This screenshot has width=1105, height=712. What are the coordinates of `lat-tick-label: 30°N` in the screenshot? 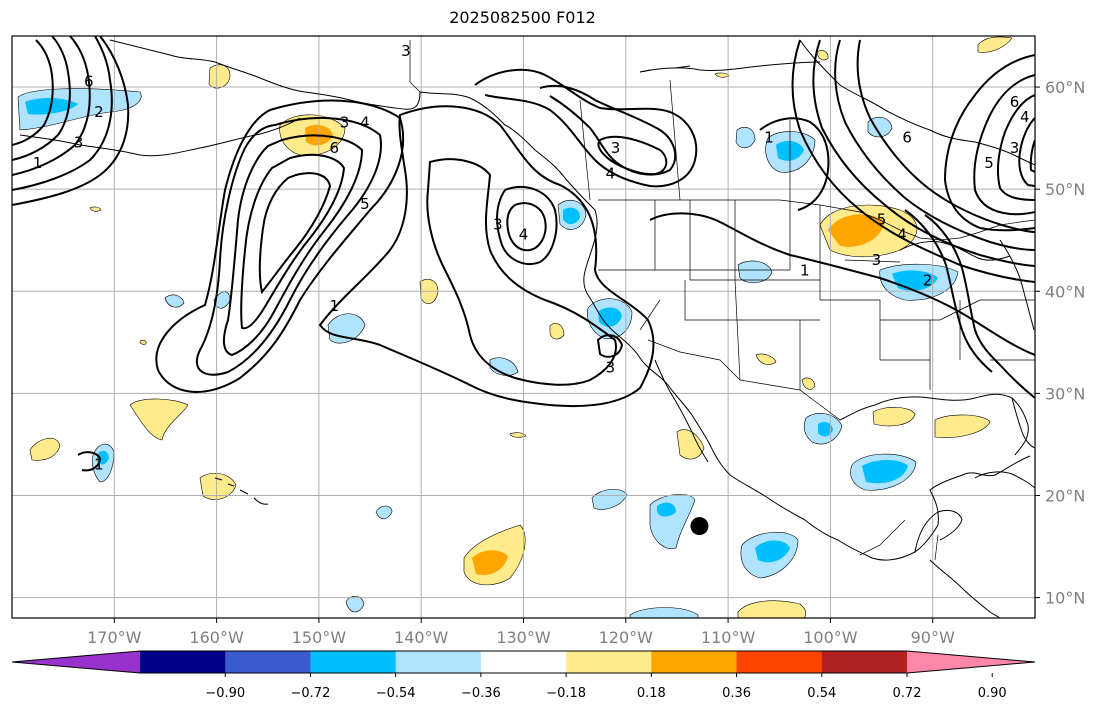 It's located at (1065, 393).